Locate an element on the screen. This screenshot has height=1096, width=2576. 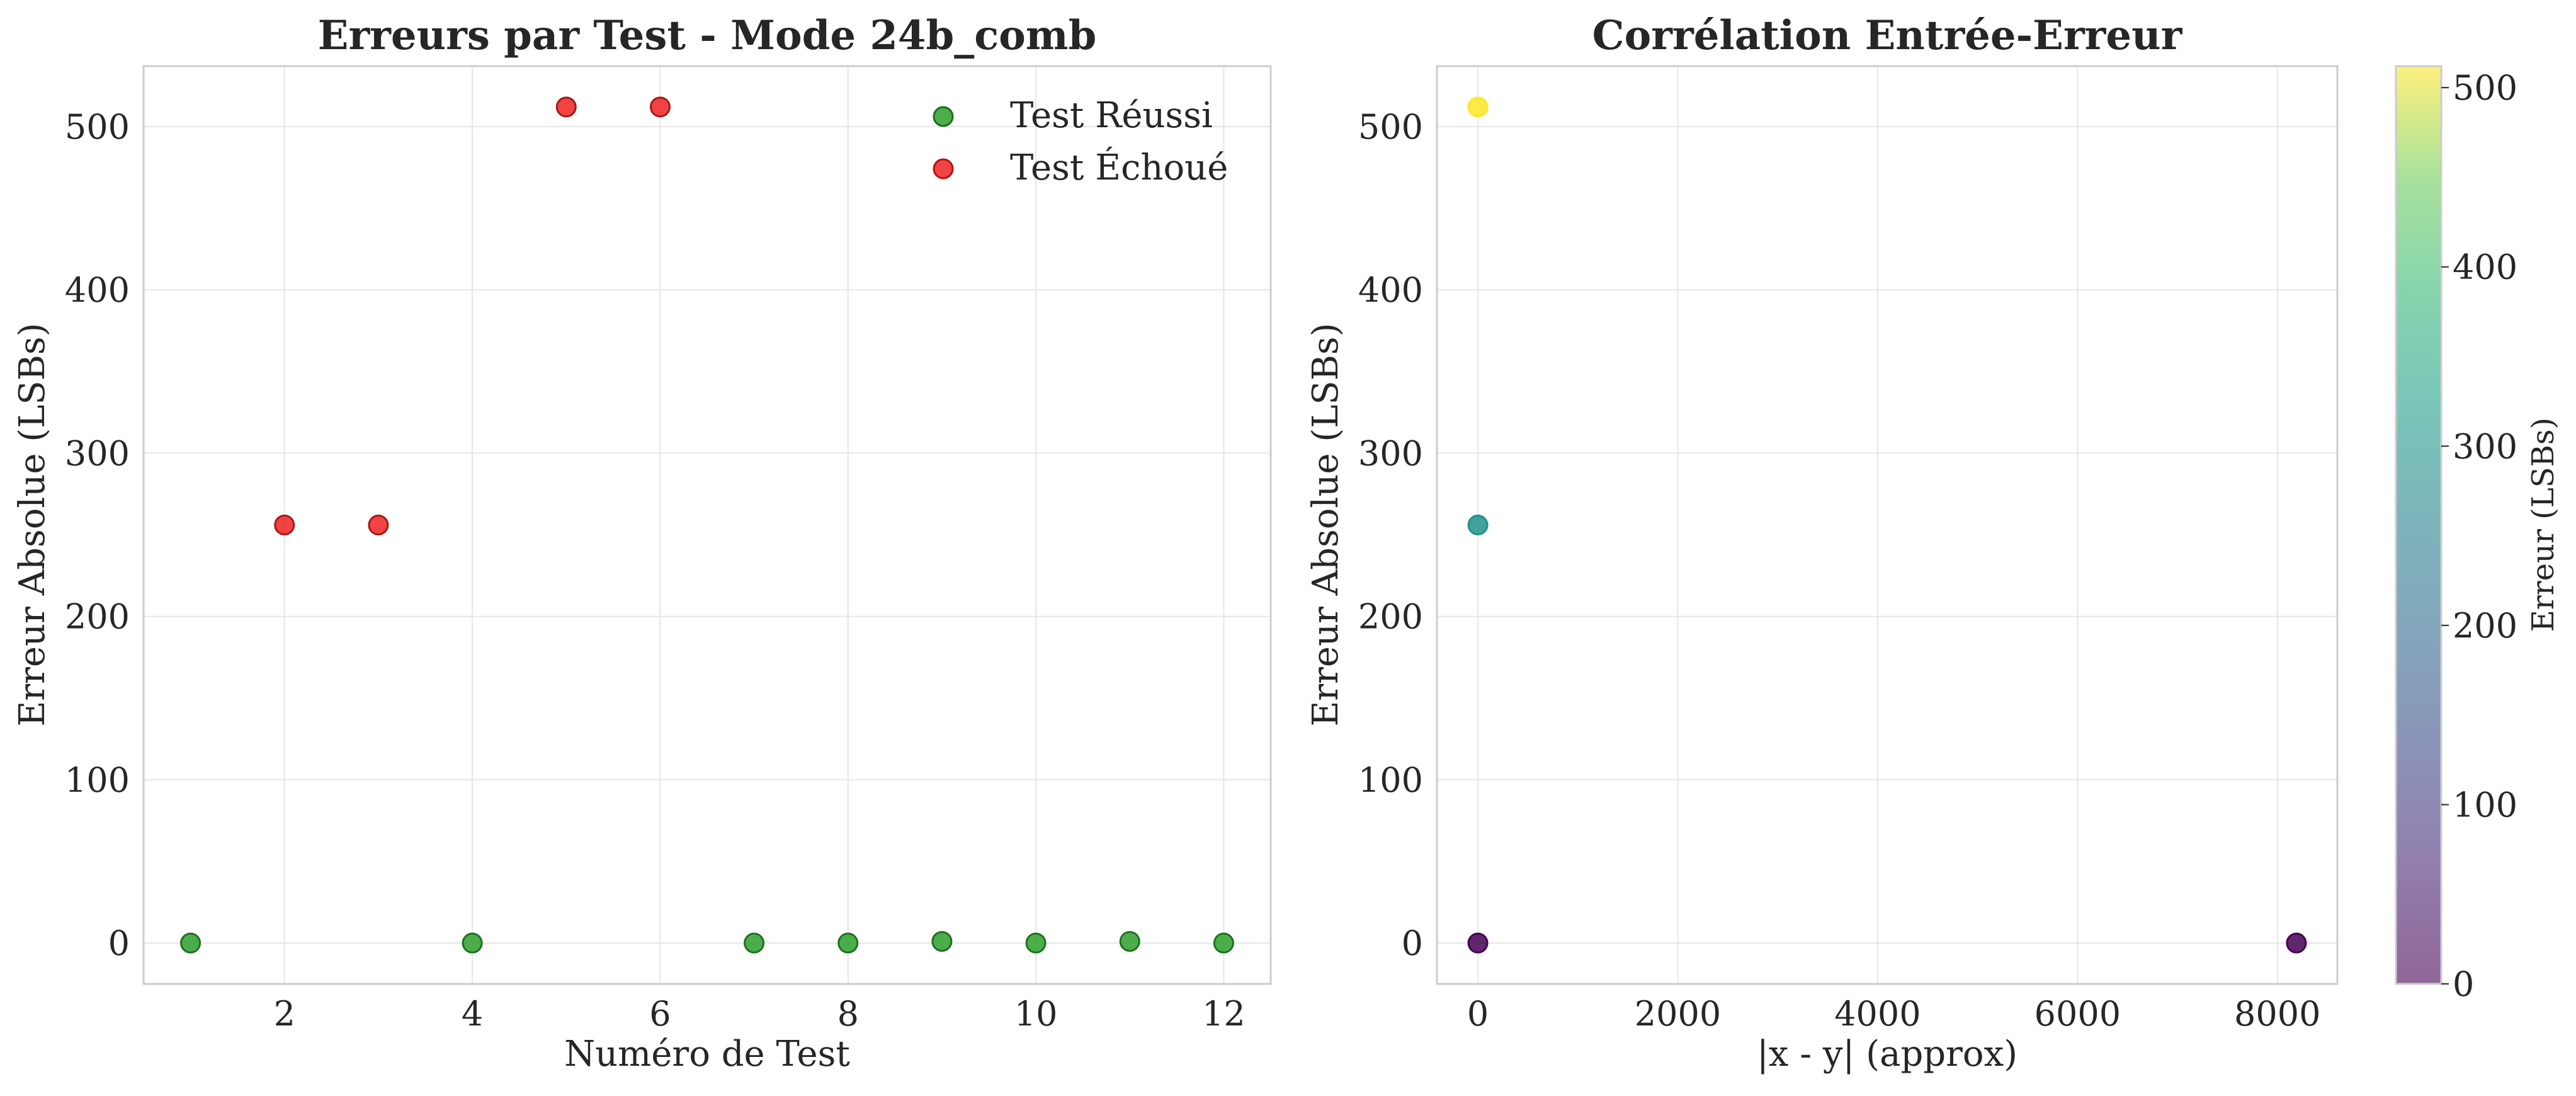
colorbar-gradient is located at coordinates (2418, 525).